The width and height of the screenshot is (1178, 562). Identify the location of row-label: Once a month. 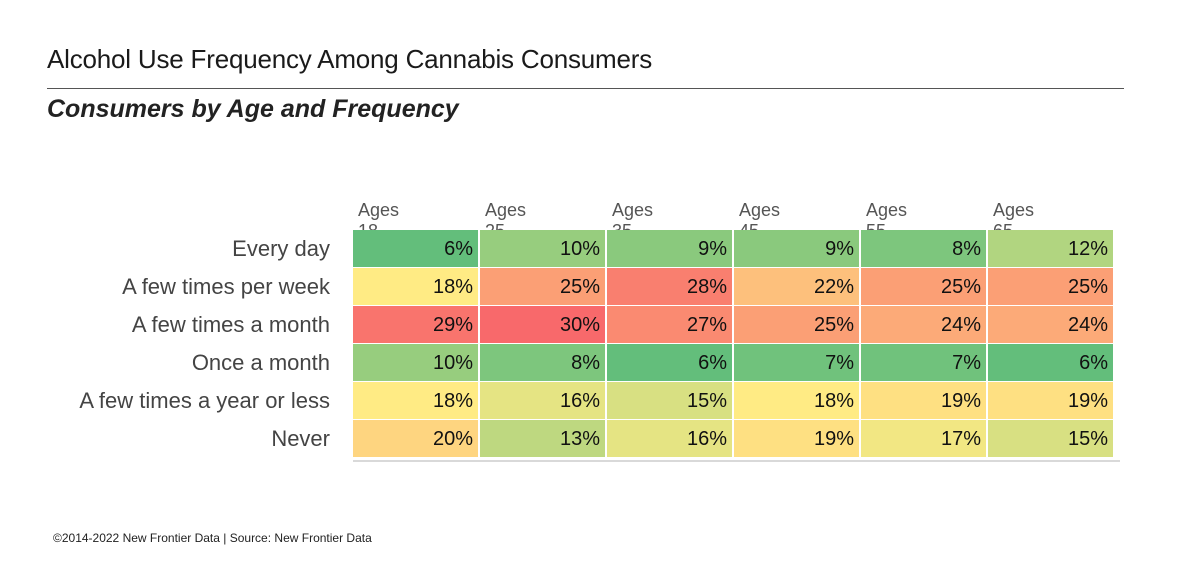
(260, 362).